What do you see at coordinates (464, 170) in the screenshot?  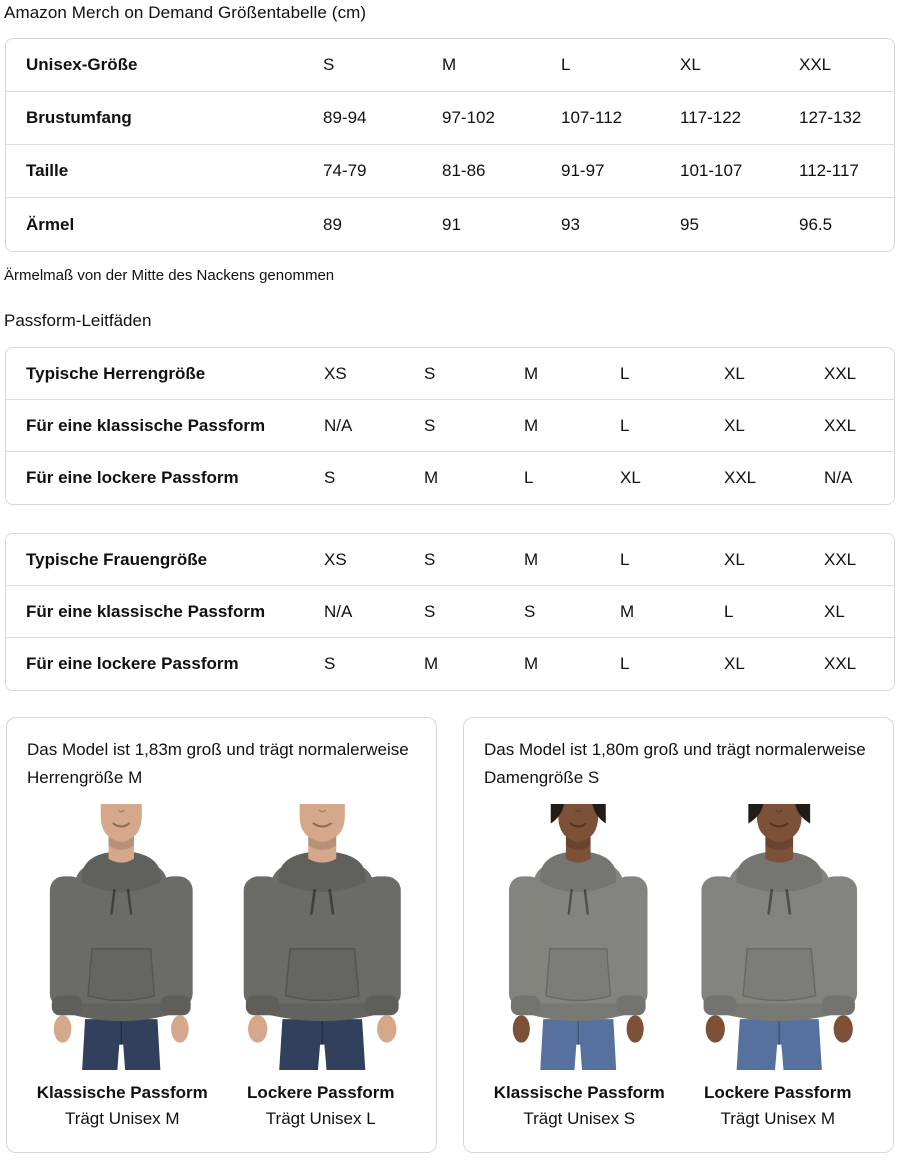 I see `measure-cell: 81-86` at bounding box center [464, 170].